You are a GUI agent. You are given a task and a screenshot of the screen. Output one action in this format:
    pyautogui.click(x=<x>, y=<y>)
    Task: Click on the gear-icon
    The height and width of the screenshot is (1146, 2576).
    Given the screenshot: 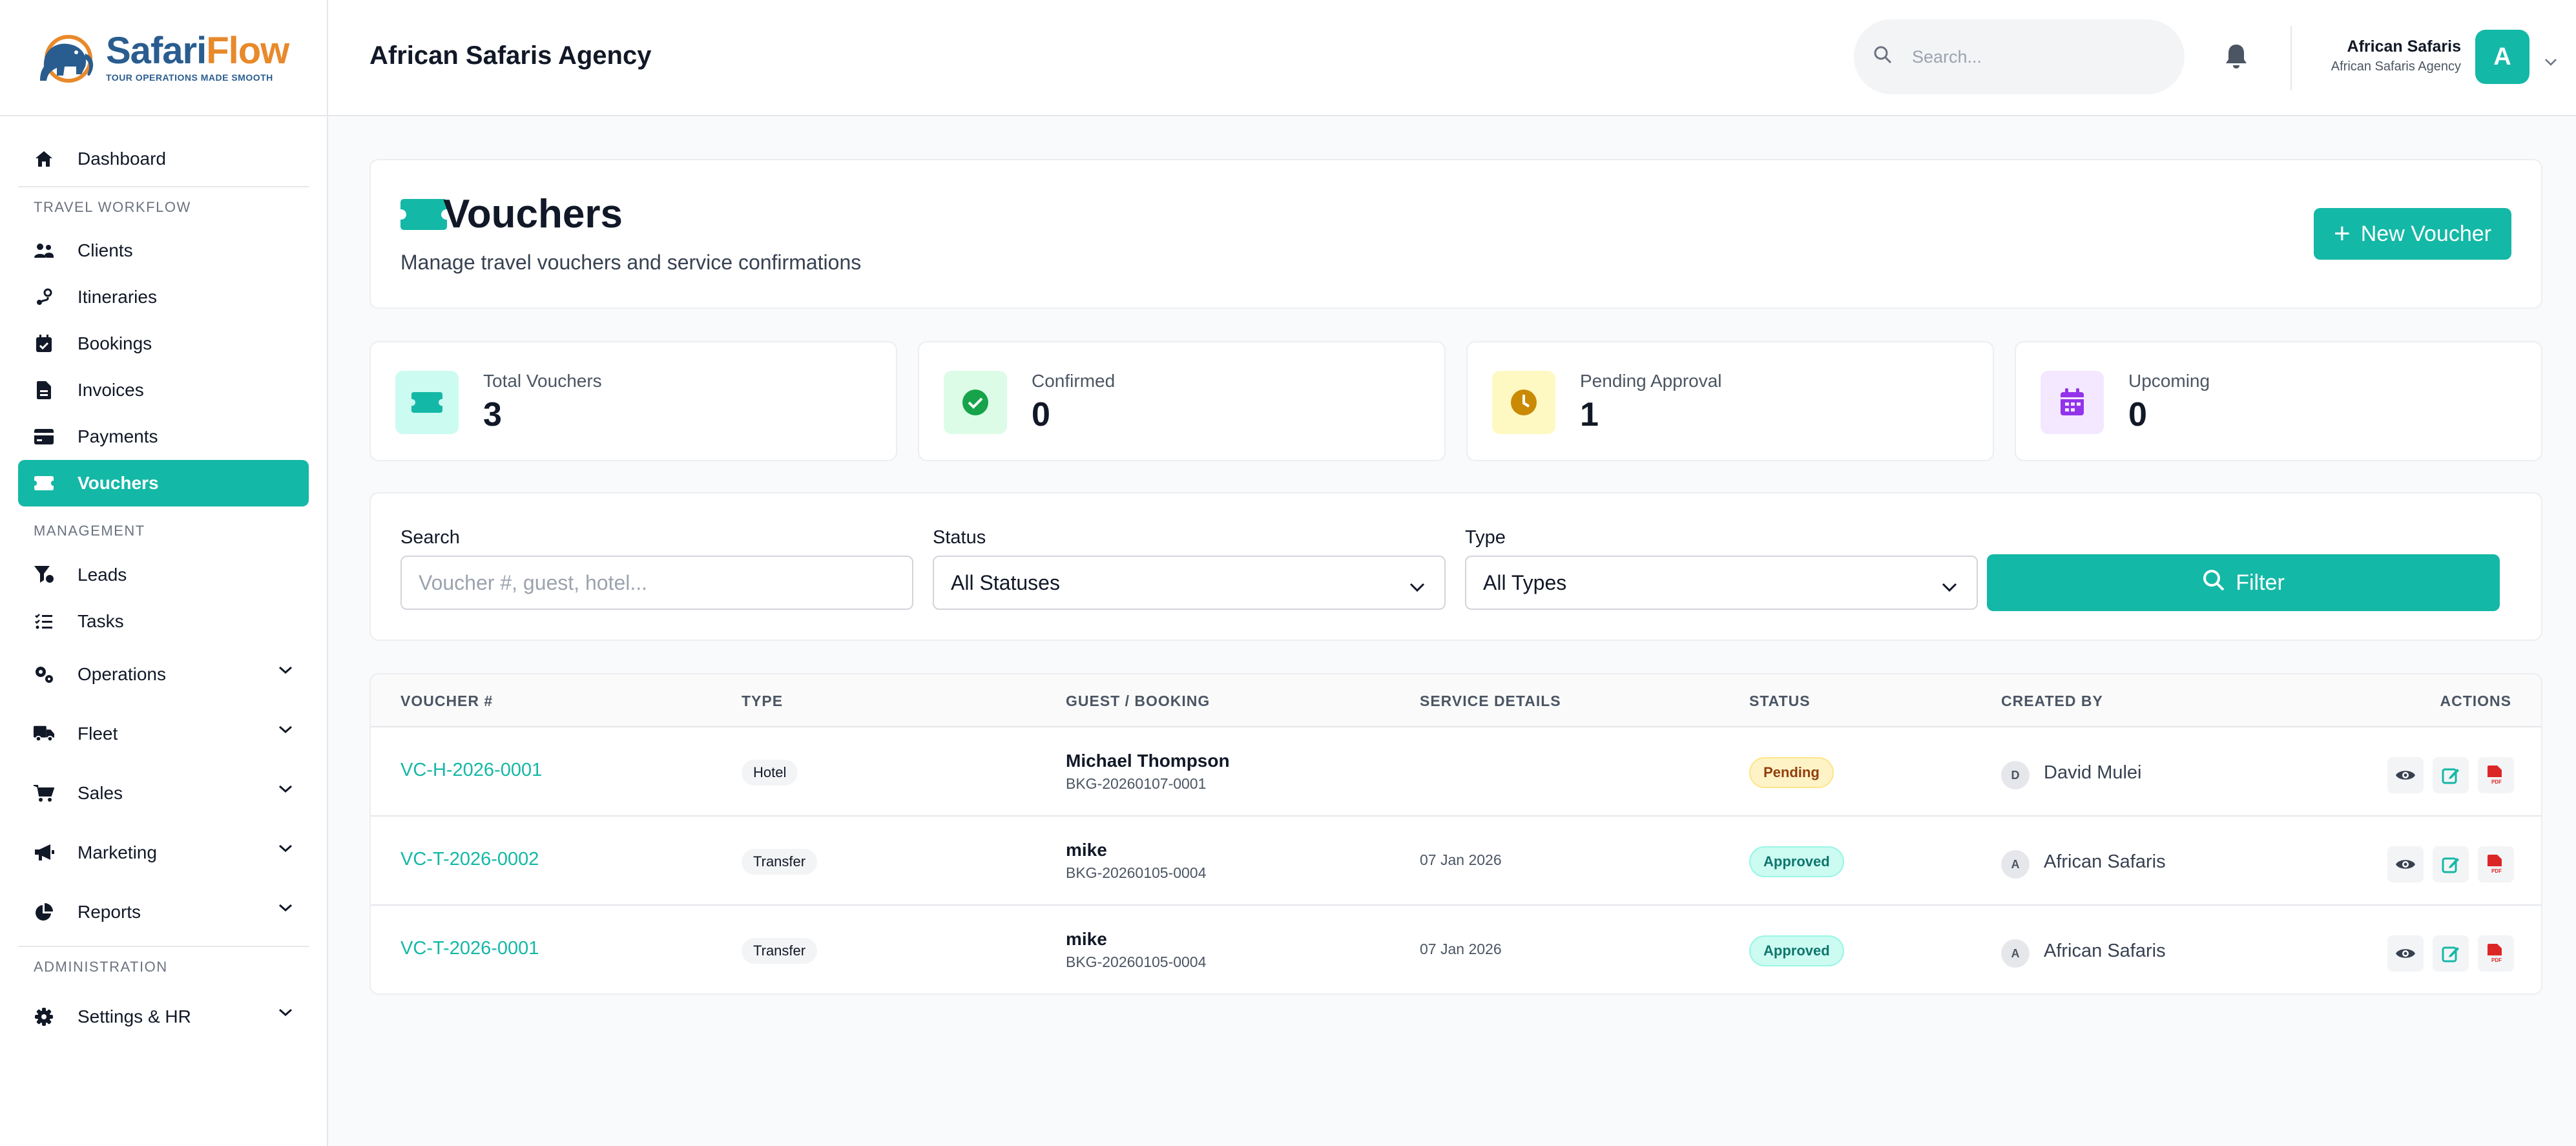 What is the action you would take?
    pyautogui.click(x=44, y=1017)
    